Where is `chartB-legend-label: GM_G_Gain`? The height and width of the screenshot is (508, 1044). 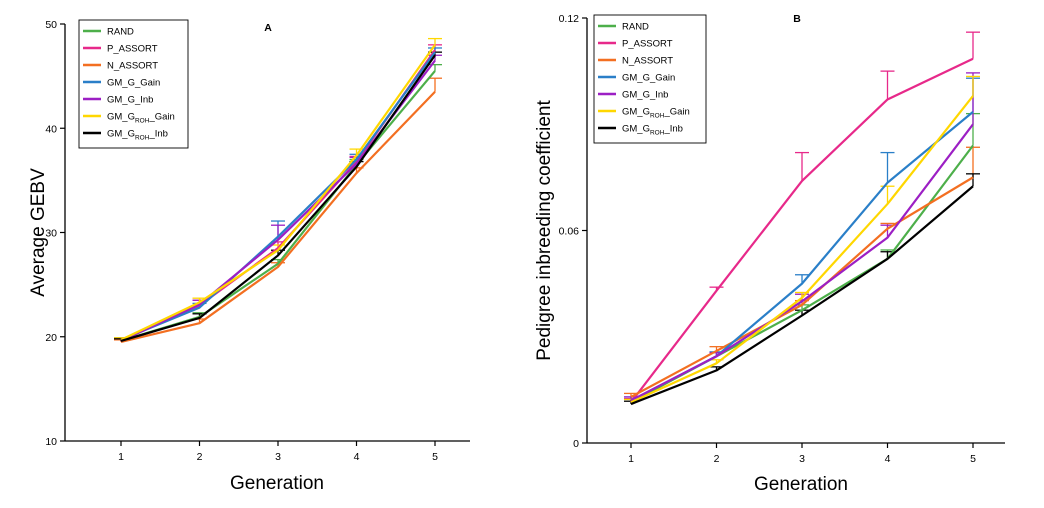 chartB-legend-label: GM_G_Gain is located at coordinates (648, 78).